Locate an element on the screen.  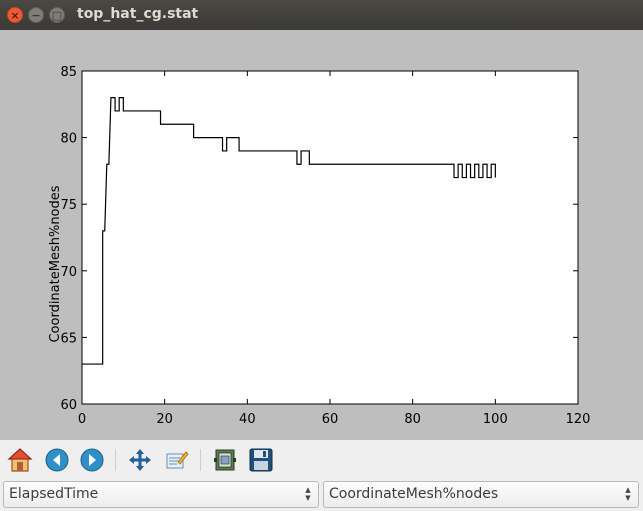
y-variable-select: CoordinateMesh%nodes ▲ ▼ is located at coordinates (481, 494).